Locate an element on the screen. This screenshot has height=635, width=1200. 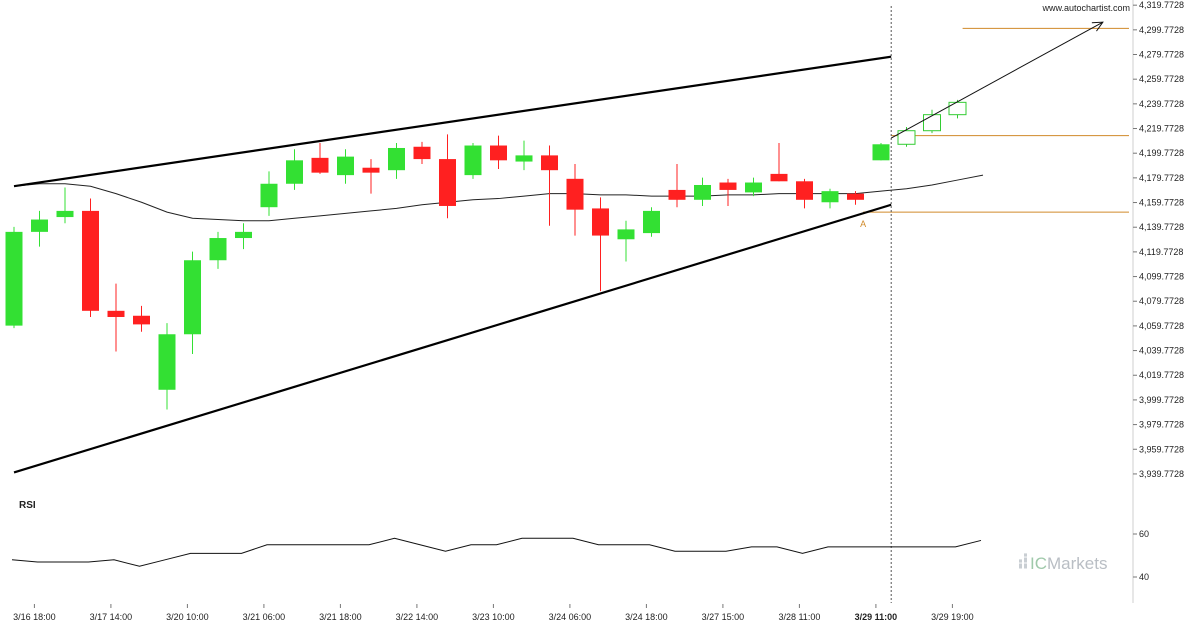
pattern-marker: A is located at coordinates (863, 224).